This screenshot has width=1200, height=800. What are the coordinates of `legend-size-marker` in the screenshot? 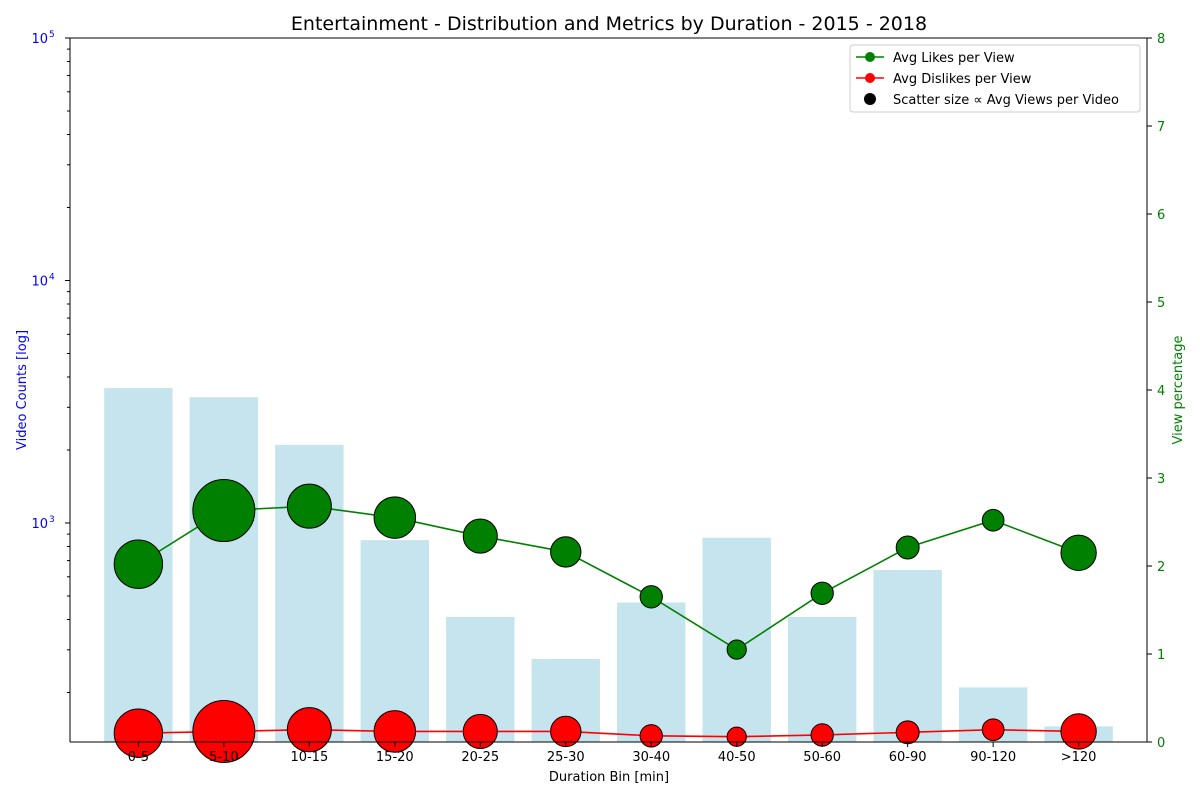 It's located at (870, 99).